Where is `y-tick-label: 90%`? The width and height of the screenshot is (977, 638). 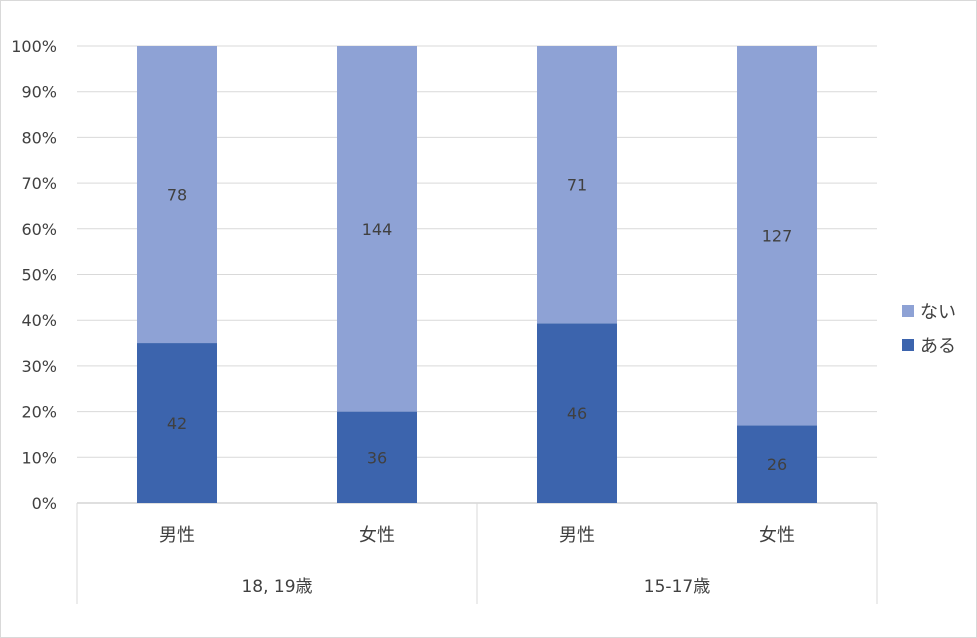 y-tick-label: 90% is located at coordinates (39, 92).